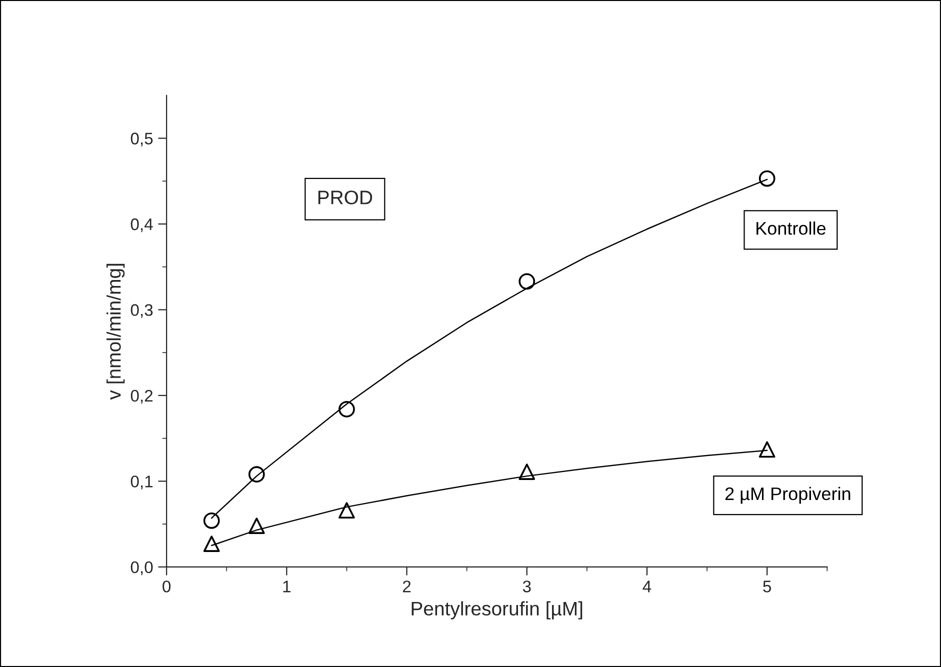 The width and height of the screenshot is (941, 667). What do you see at coordinates (166, 586) in the screenshot?
I see `x-tick-label: 0` at bounding box center [166, 586].